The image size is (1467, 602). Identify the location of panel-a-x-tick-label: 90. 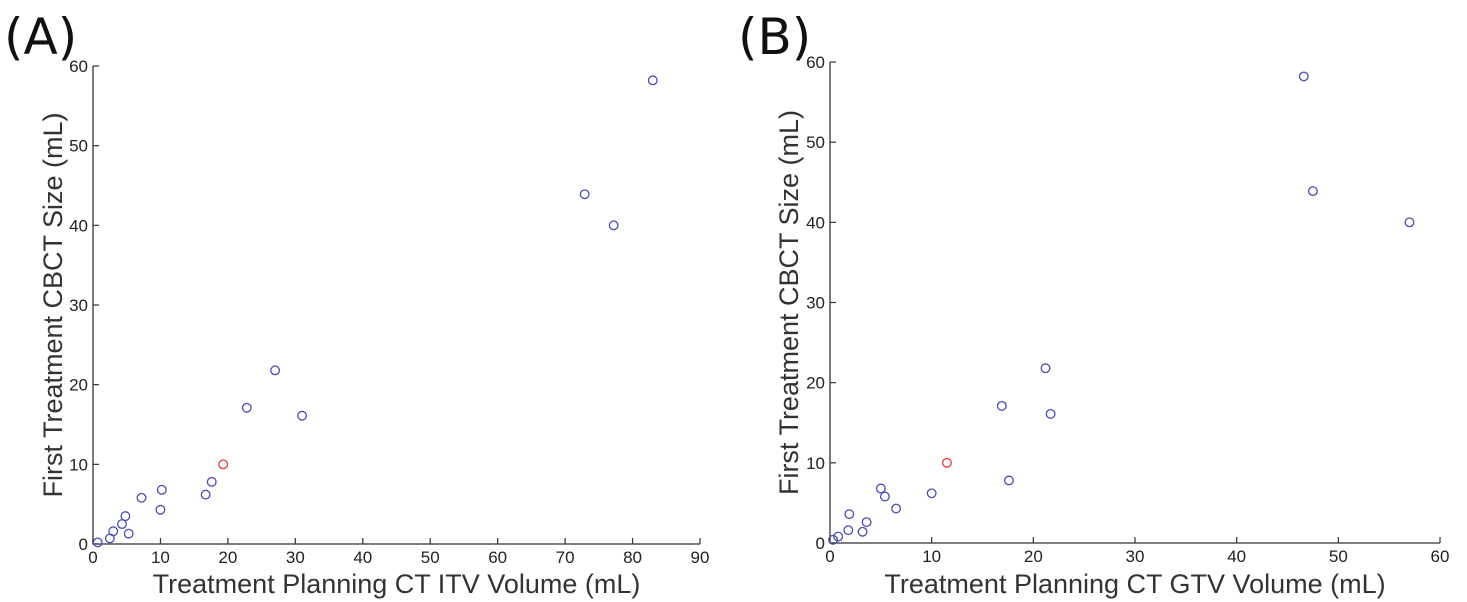
(700, 557).